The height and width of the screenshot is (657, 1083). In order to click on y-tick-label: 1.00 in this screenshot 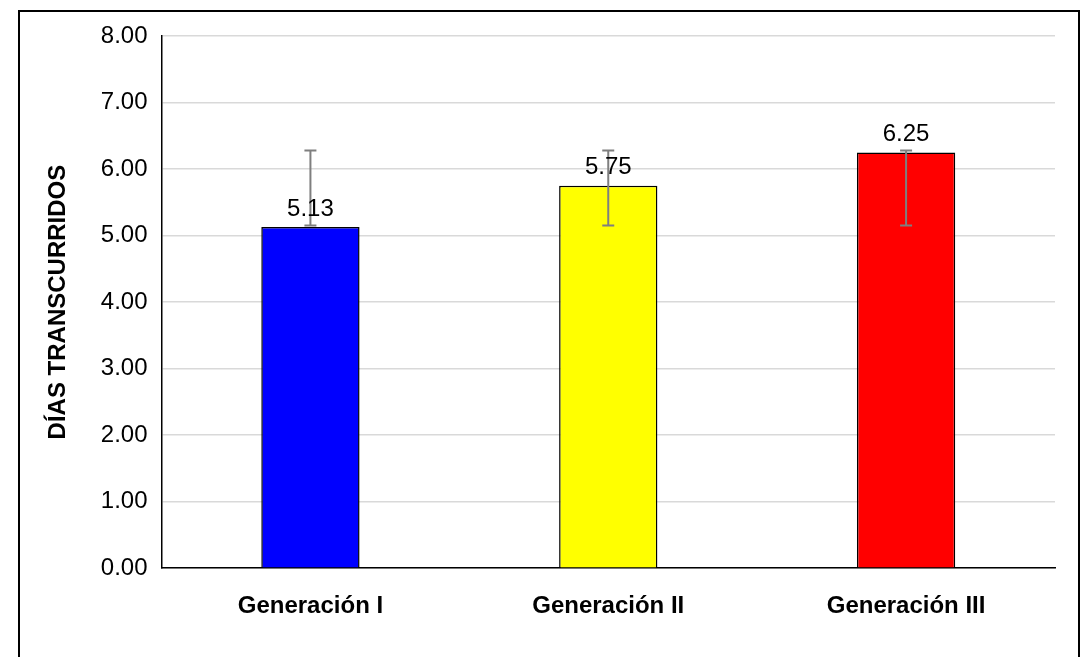, I will do `click(124, 500)`.